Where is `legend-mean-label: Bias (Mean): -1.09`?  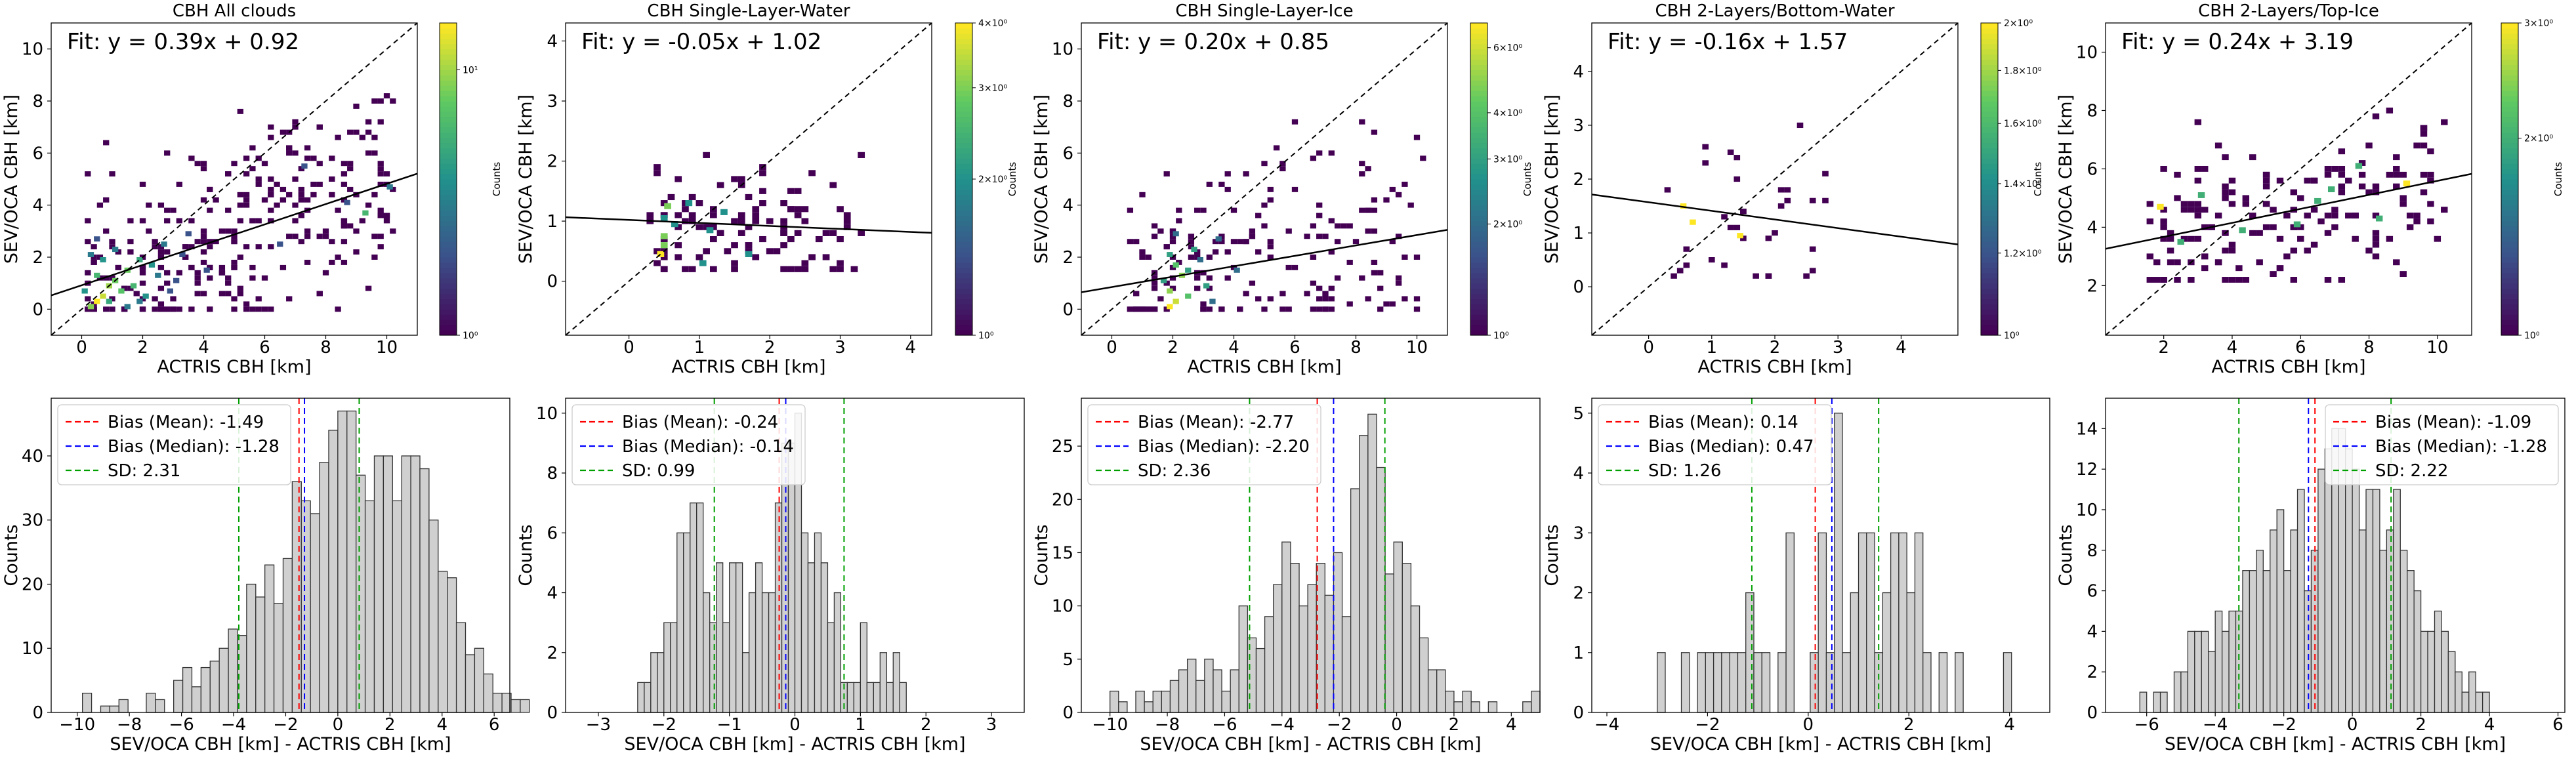
legend-mean-label: Bias (Mean): -1.09 is located at coordinates (2453, 422).